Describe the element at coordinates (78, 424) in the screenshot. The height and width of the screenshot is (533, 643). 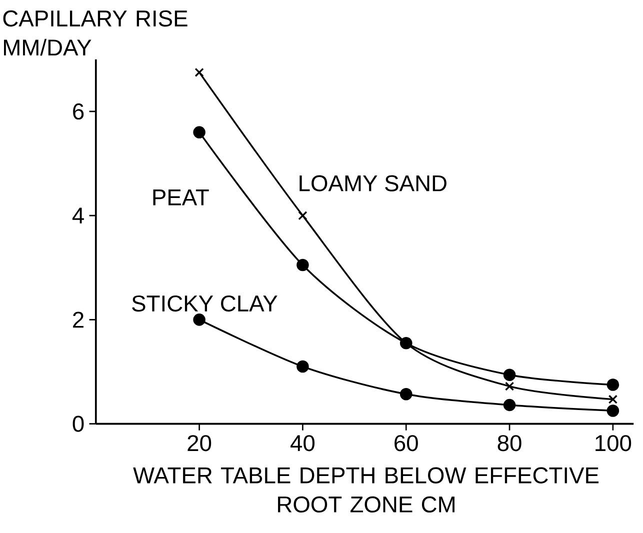
I see `y-tick-label: 0` at that location.